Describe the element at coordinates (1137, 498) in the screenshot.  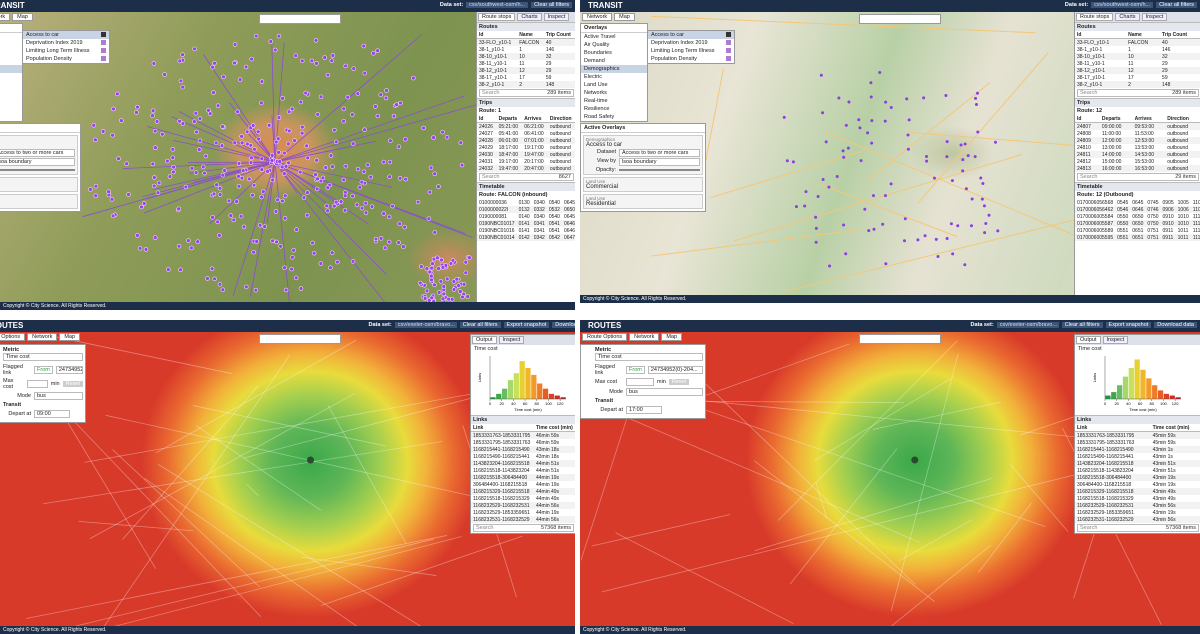
I see `table-row: 1168215518-1168215329 43min 49s` at that location.